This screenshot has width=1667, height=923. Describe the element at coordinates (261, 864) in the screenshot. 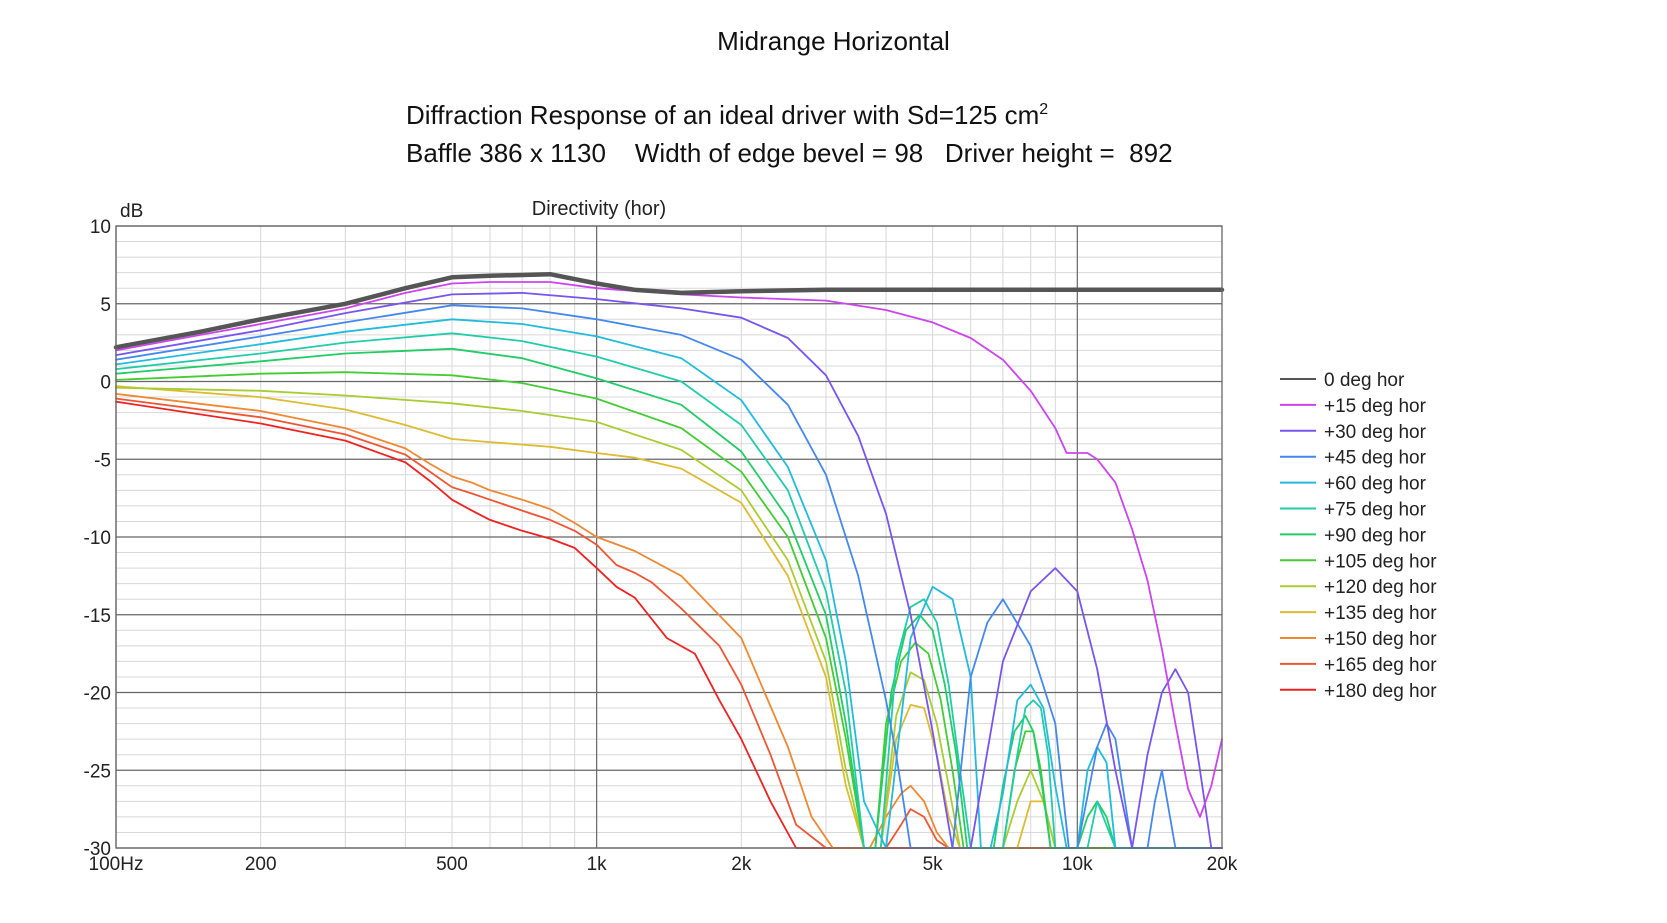

I see `x-tick-label: 200` at that location.